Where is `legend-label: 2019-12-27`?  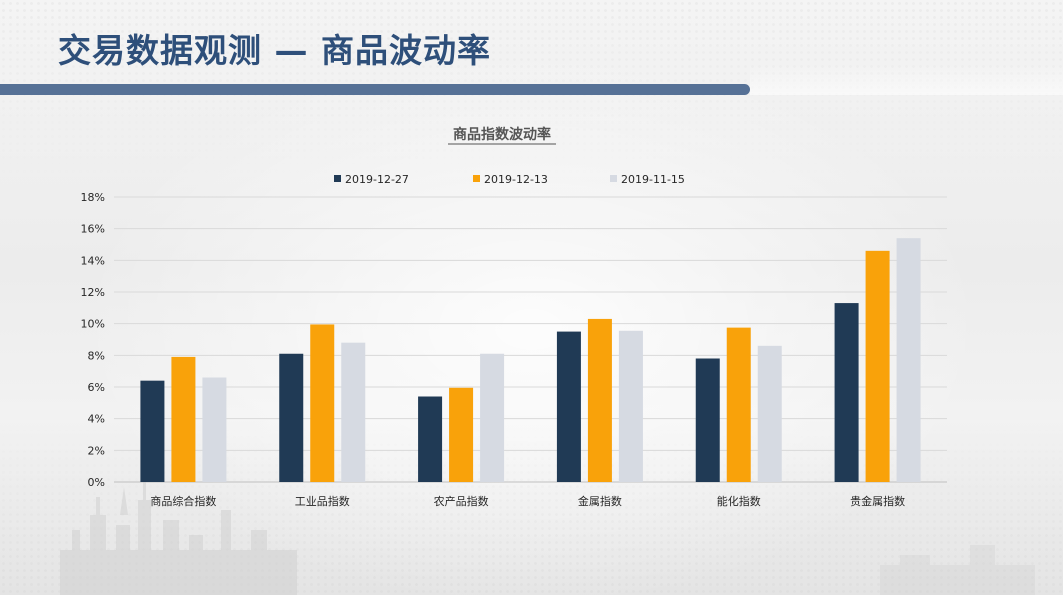 legend-label: 2019-12-27 is located at coordinates (377, 179).